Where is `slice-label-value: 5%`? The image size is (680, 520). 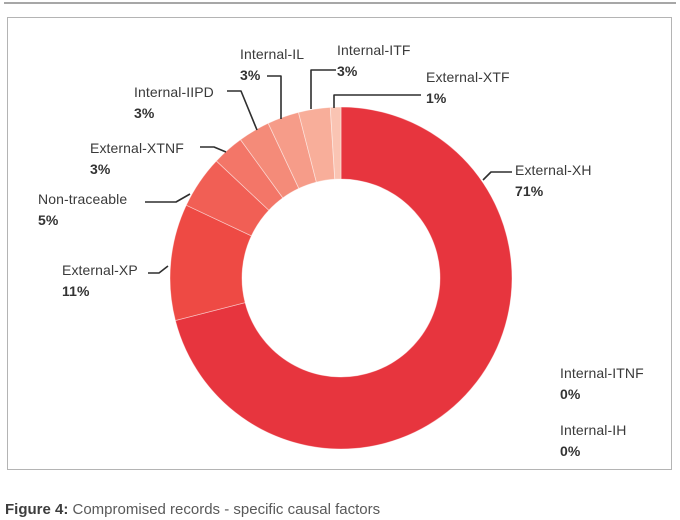 slice-label-value: 5% is located at coordinates (48, 220).